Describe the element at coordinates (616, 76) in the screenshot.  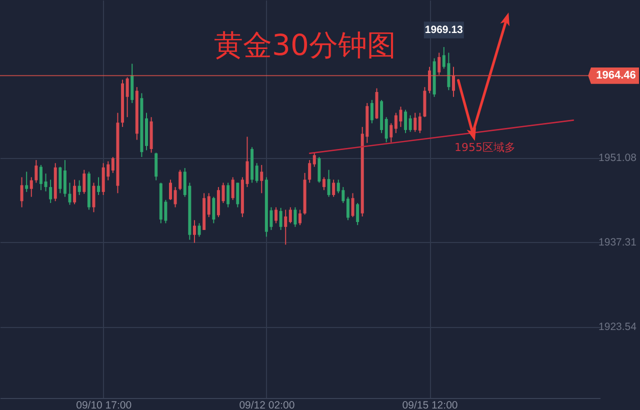
I see `ref-line-label: 1964.46` at that location.